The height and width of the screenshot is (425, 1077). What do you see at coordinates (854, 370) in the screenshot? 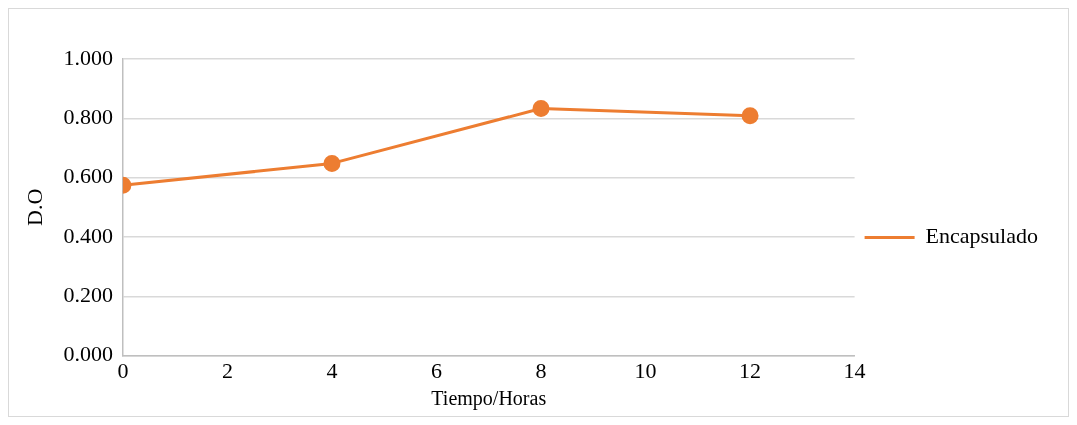
I see `x-tick-label: 14` at bounding box center [854, 370].